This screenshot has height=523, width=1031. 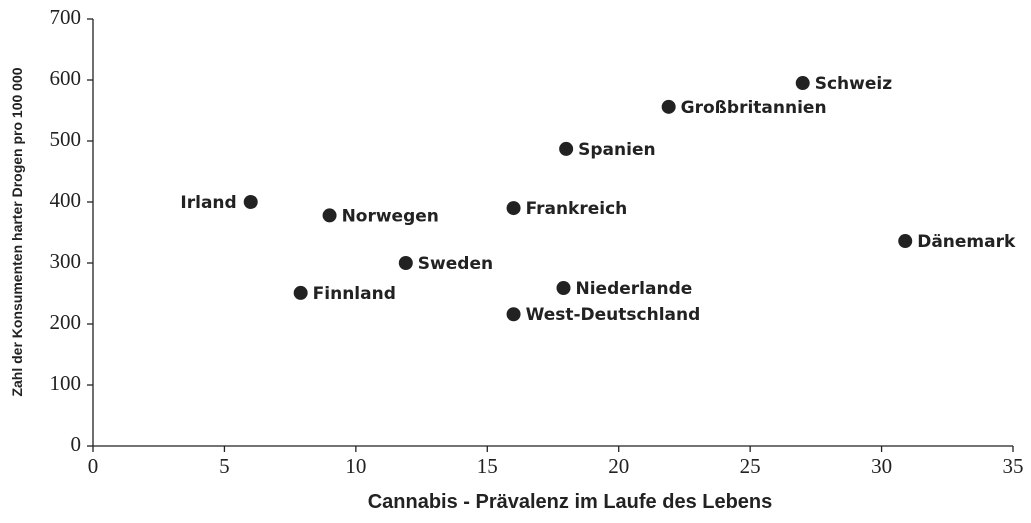 What do you see at coordinates (208, 203) in the screenshot?
I see `point-label: Irland` at bounding box center [208, 203].